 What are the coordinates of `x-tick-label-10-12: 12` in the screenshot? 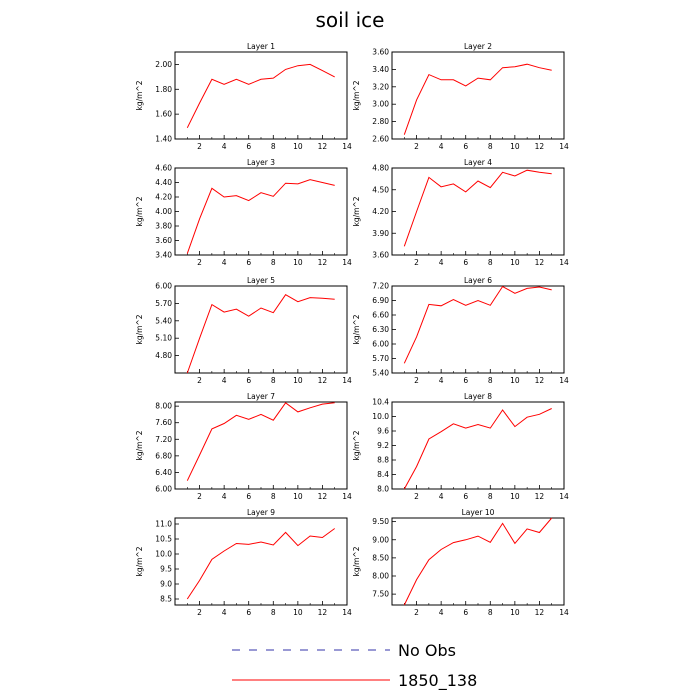 It's located at (540, 612).